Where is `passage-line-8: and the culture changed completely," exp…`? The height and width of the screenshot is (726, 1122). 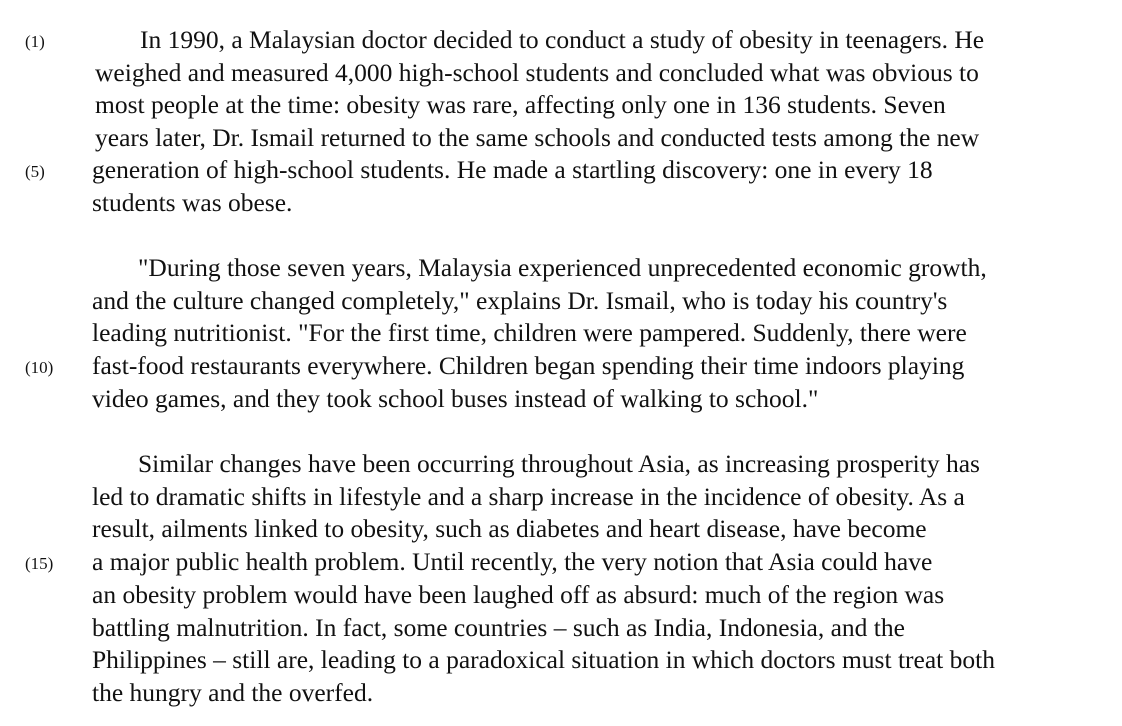 passage-line-8: and the culture changed completely," exp… is located at coordinates (561, 300).